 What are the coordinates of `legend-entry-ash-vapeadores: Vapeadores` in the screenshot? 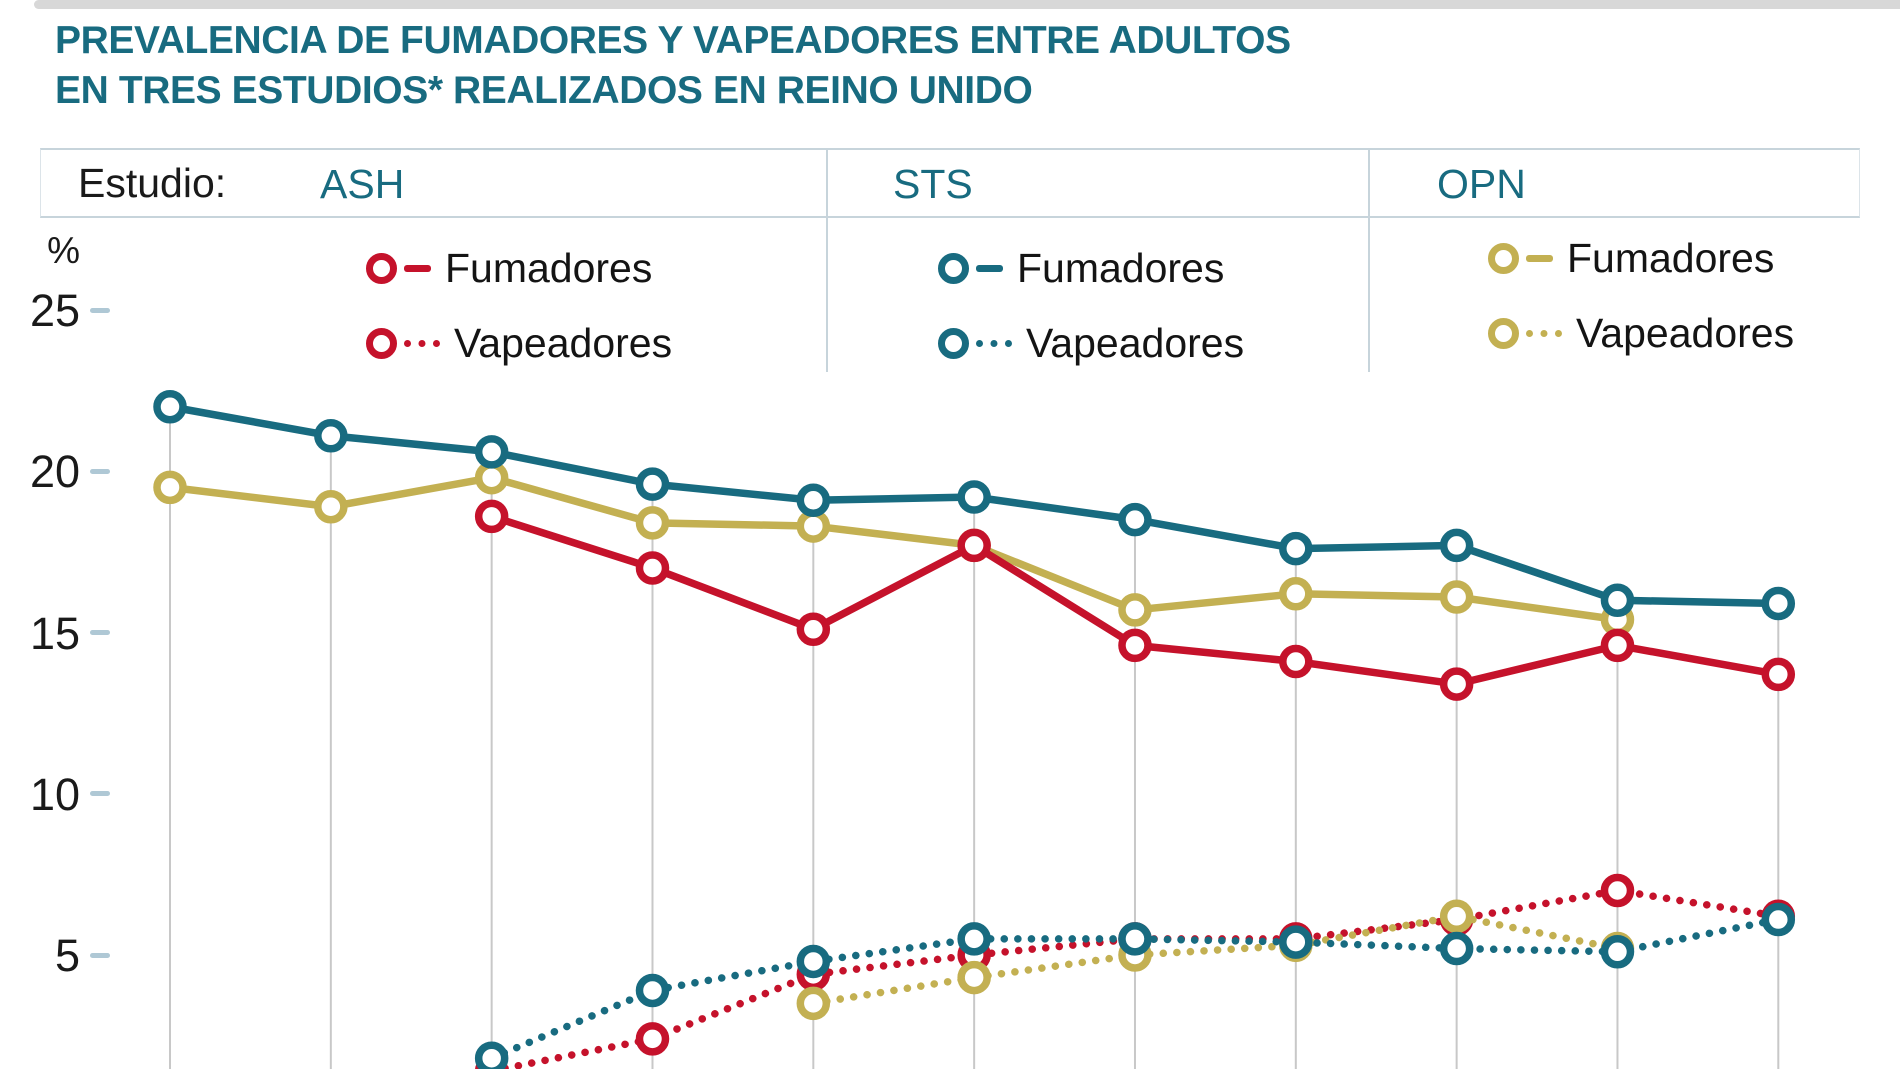 It's located at (519, 343).